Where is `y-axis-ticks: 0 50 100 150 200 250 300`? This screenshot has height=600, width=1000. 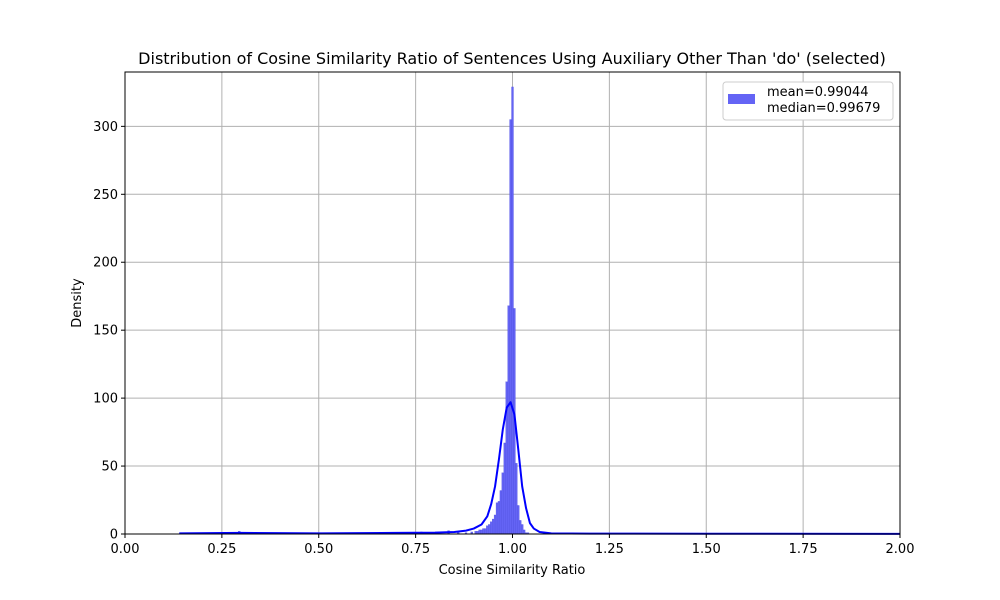
y-axis-ticks: 0 50 100 150 200 250 300 is located at coordinates (109, 331).